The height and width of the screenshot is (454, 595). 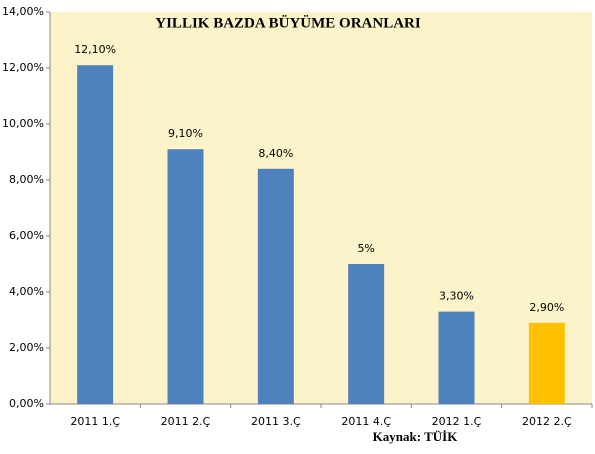 What do you see at coordinates (186, 421) in the screenshot?
I see `x-tick-label: 2011 2.Ç` at bounding box center [186, 421].